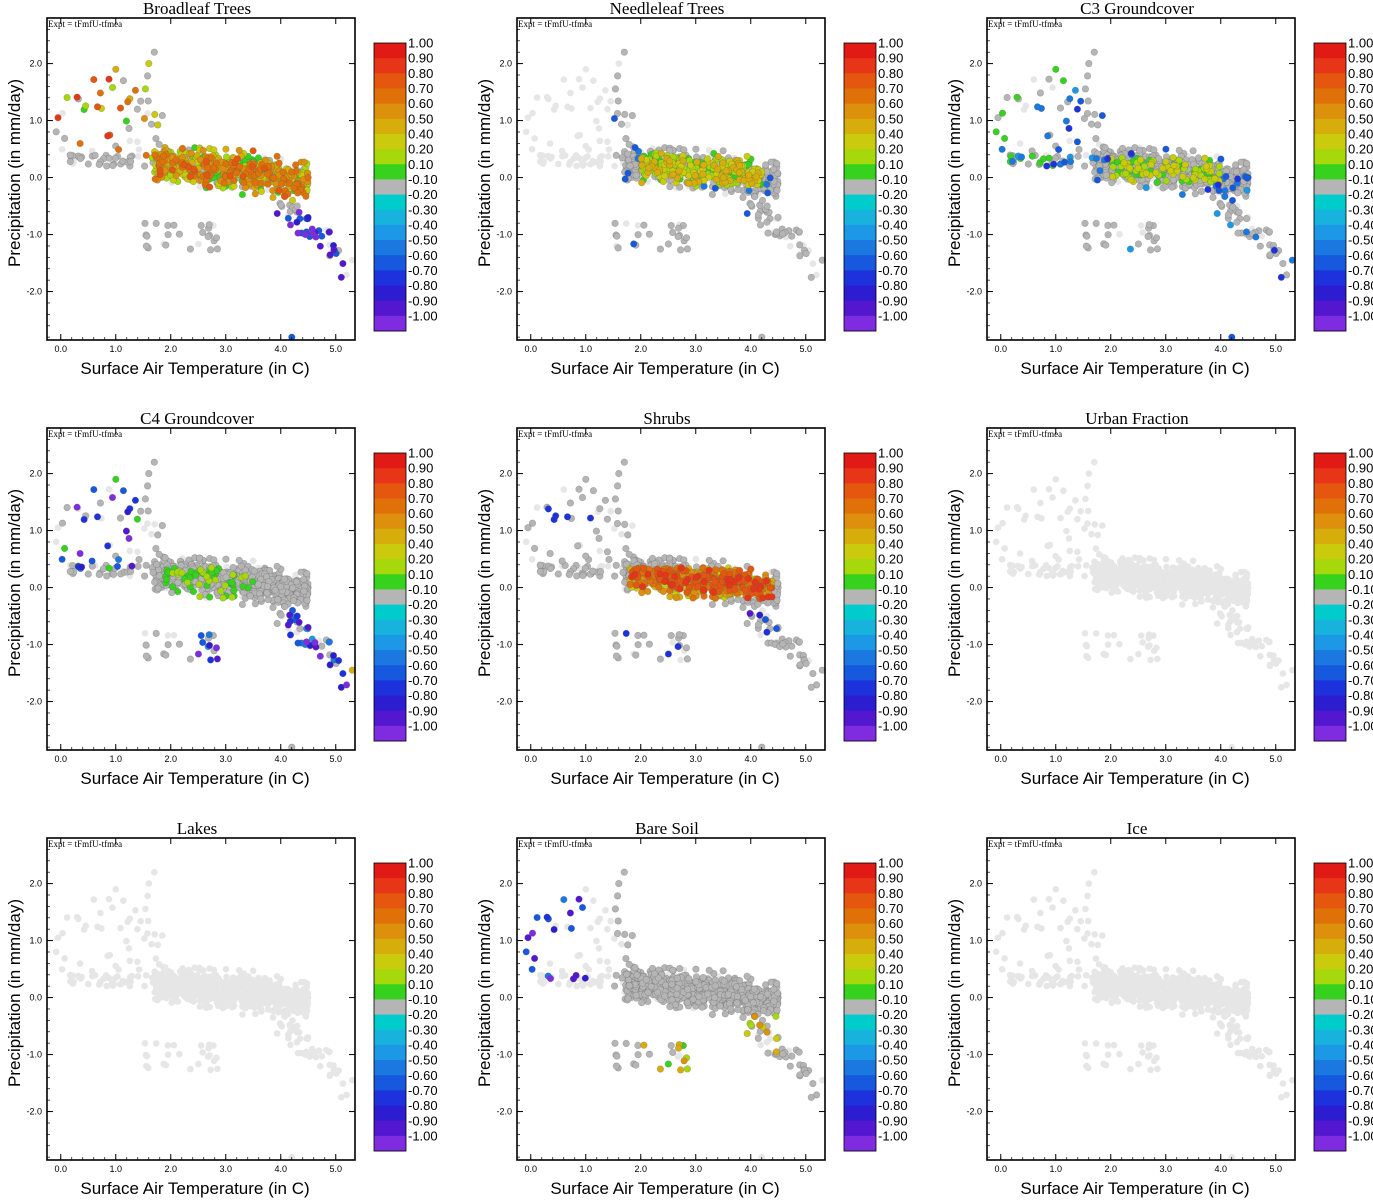 The height and width of the screenshot is (1200, 1373). What do you see at coordinates (666, 418) in the screenshot?
I see `panel-title: Shrubs` at bounding box center [666, 418].